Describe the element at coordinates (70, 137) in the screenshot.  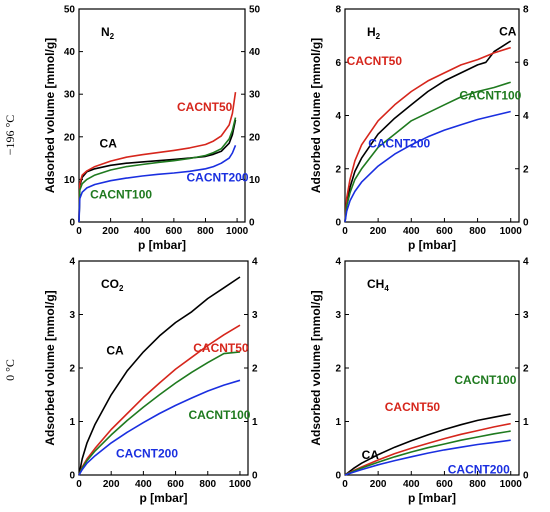
I see `y-tick-label: 20` at that location.